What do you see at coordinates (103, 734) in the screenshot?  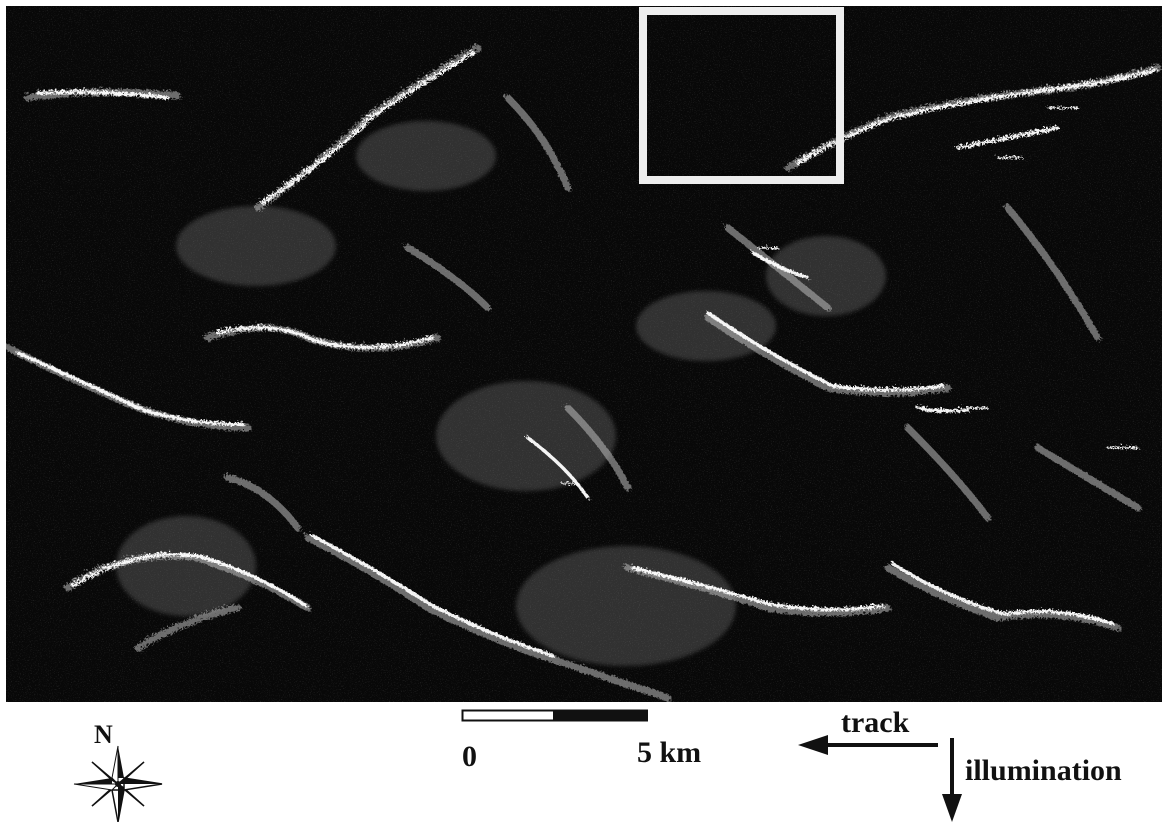 I see `north-label: N` at bounding box center [103, 734].